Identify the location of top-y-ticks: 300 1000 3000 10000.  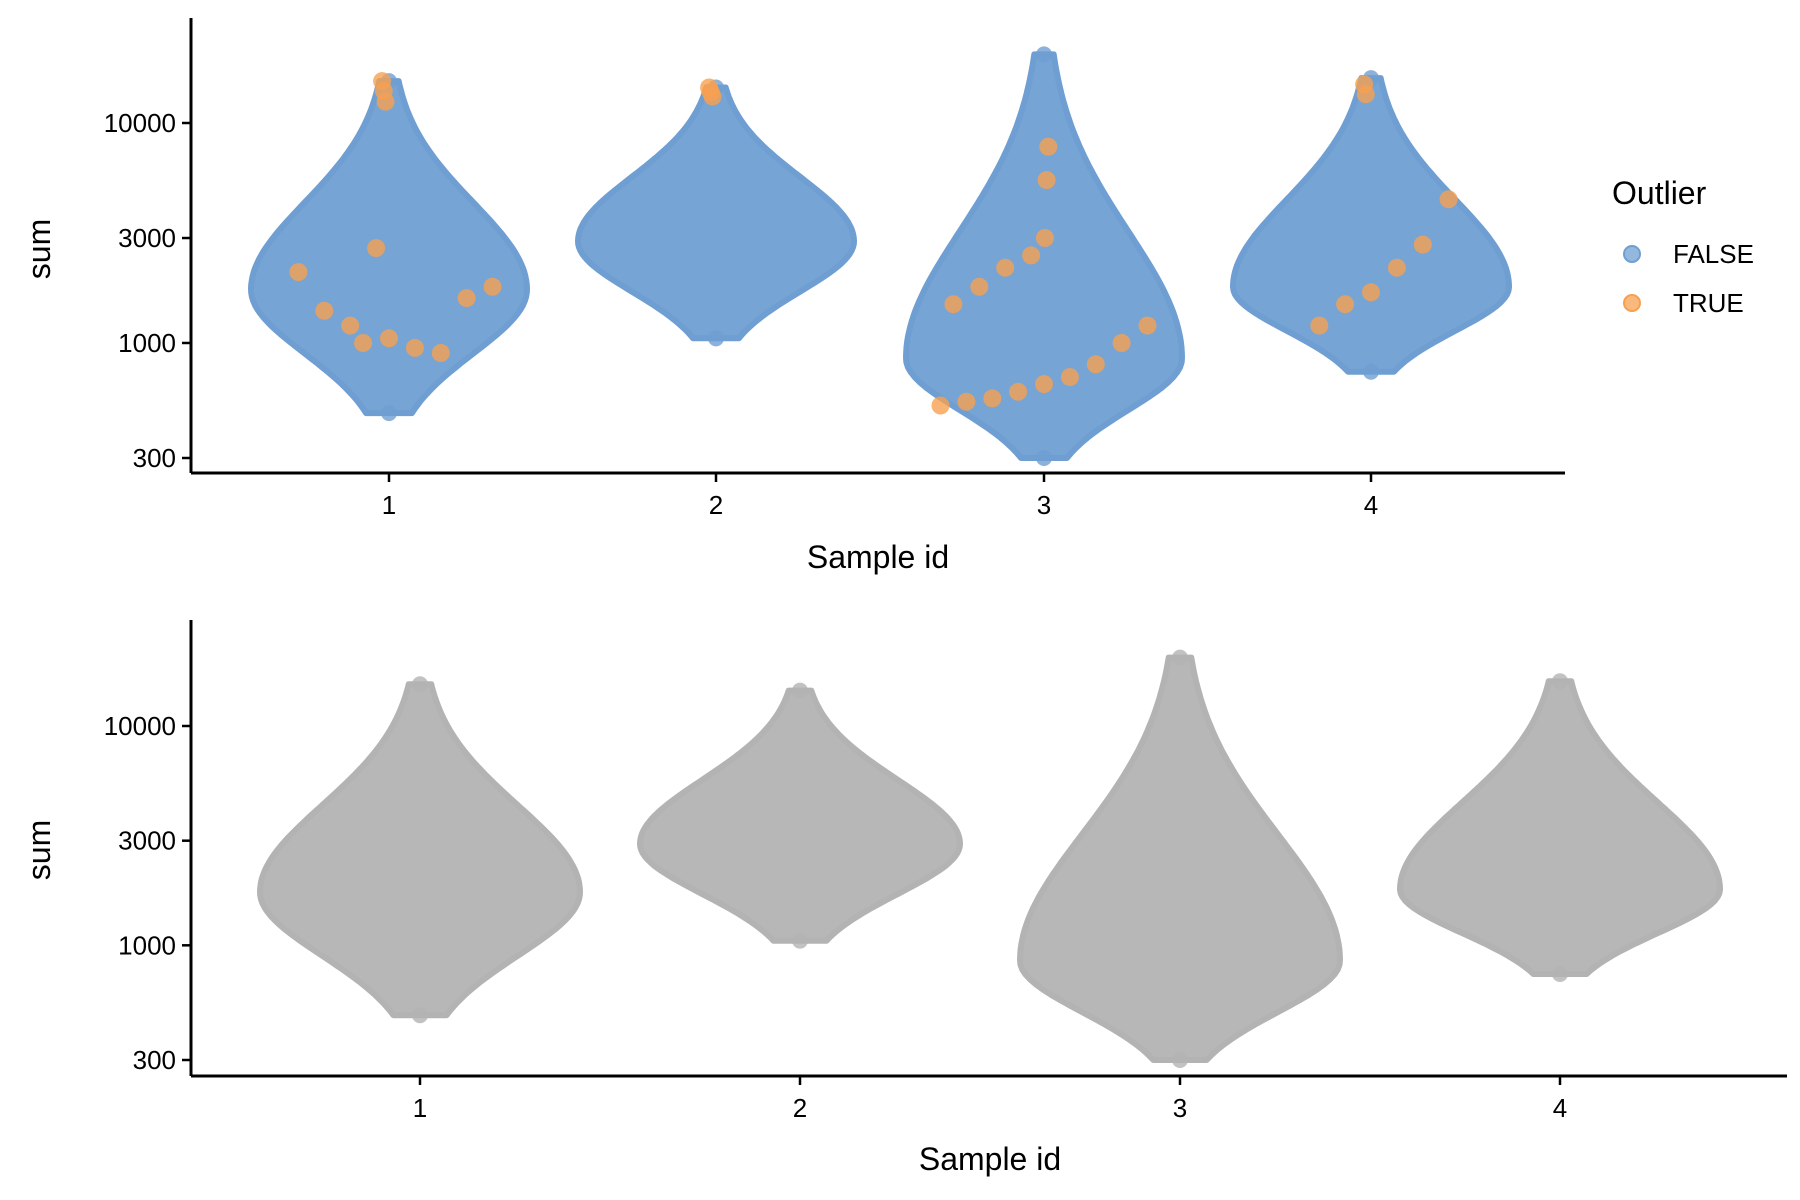
(147, 290).